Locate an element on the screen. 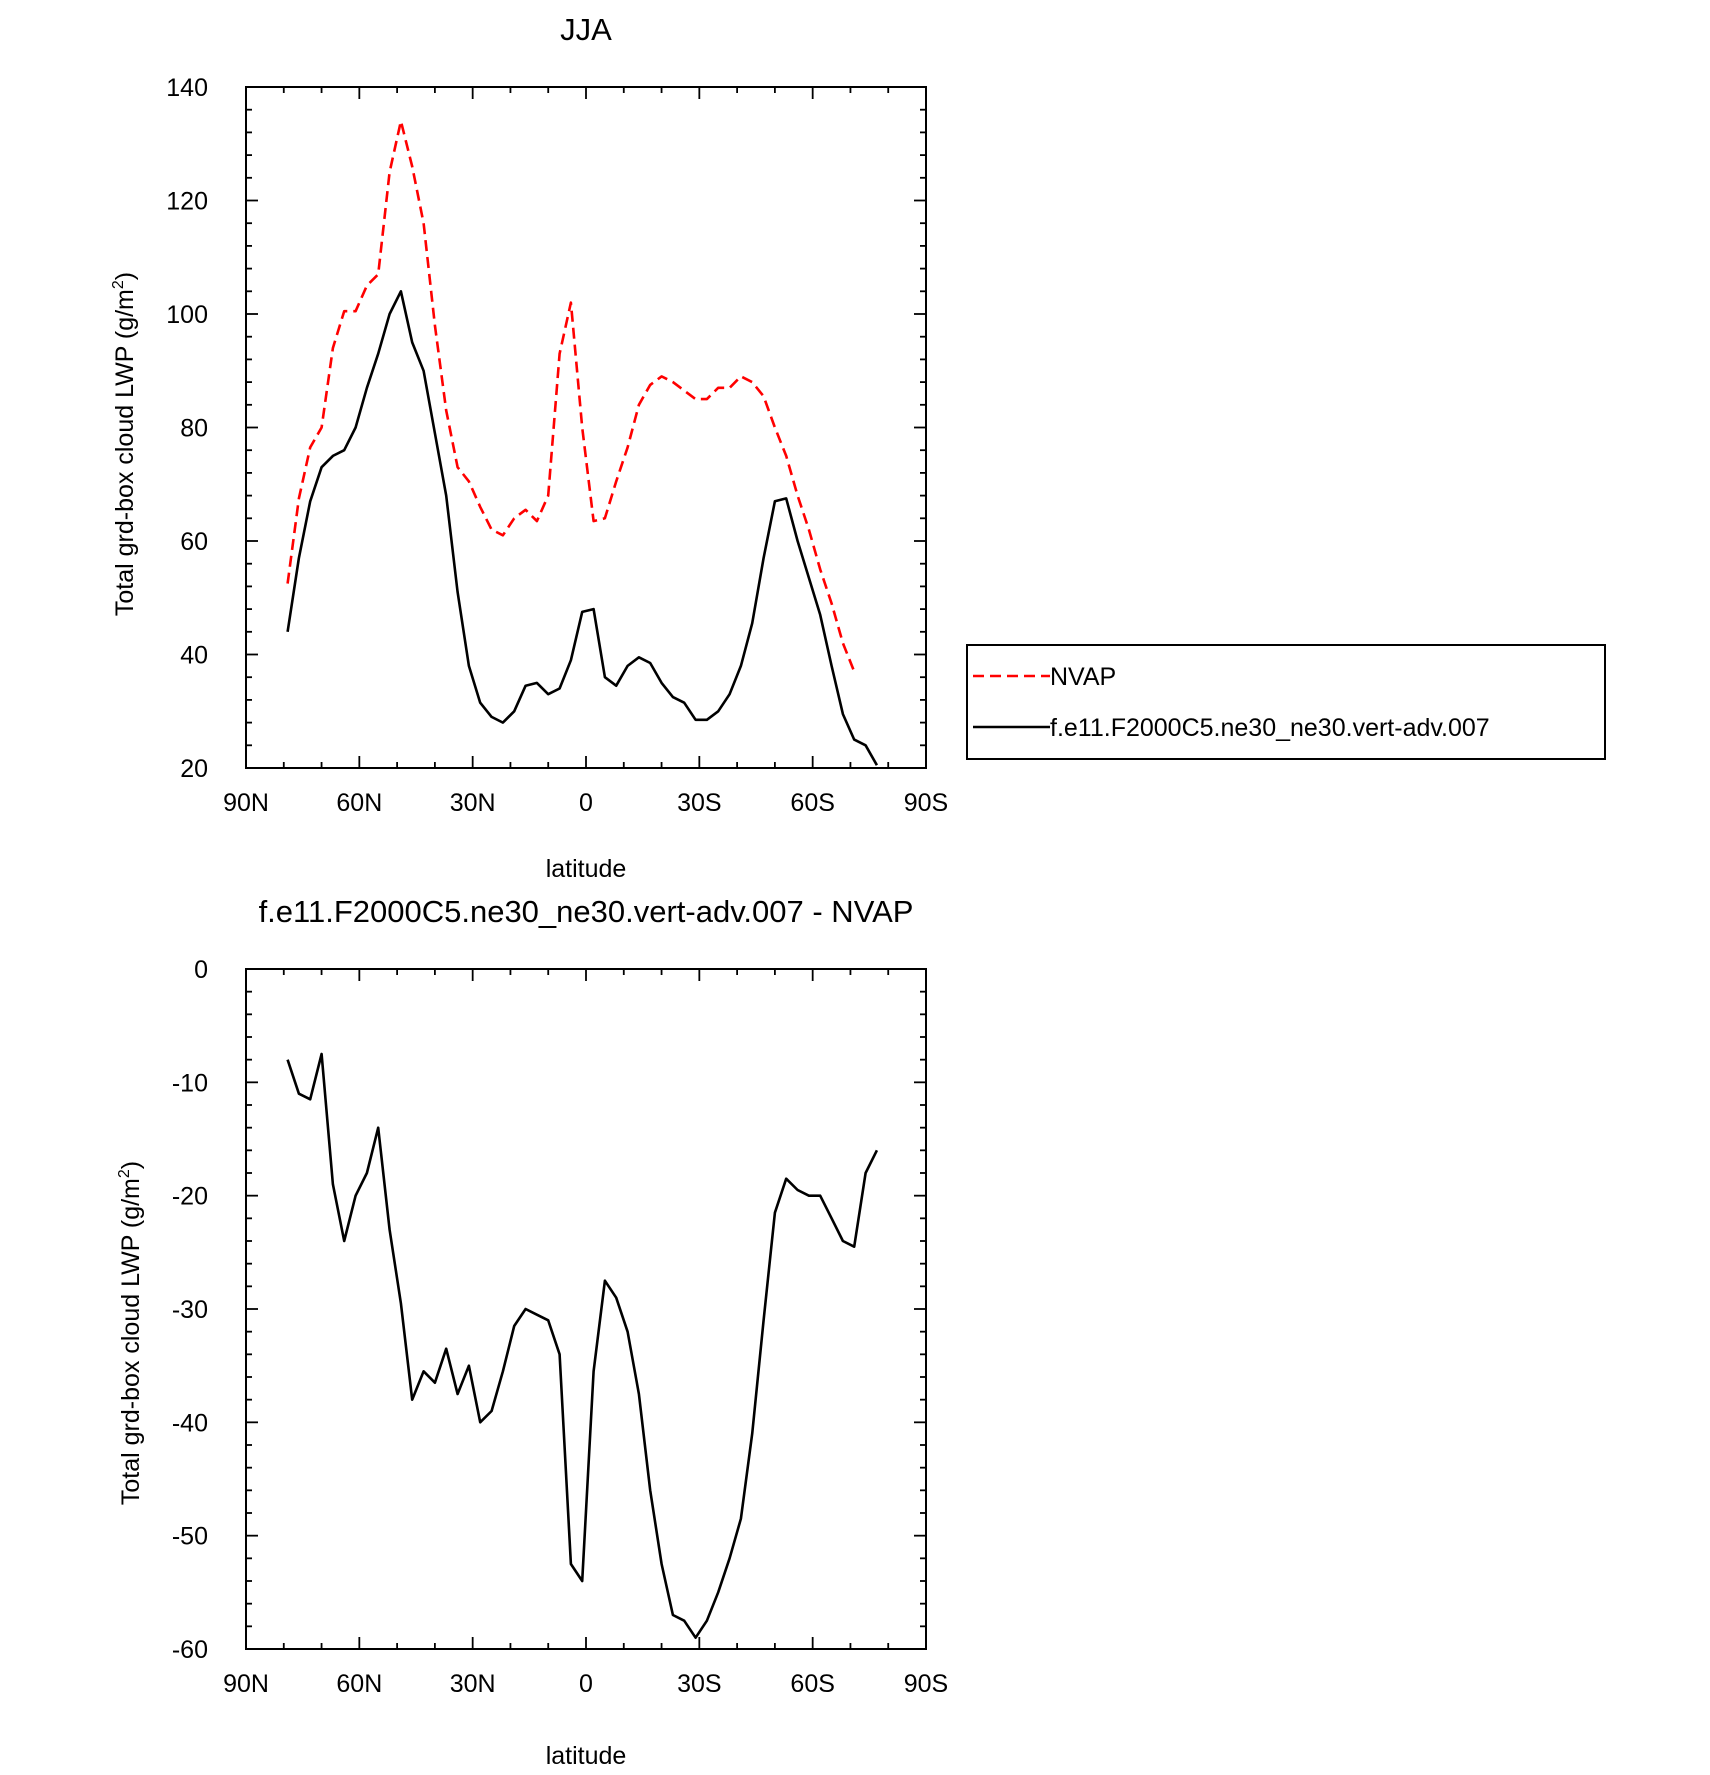  y-tick-label: -10 is located at coordinates (190, 1083).